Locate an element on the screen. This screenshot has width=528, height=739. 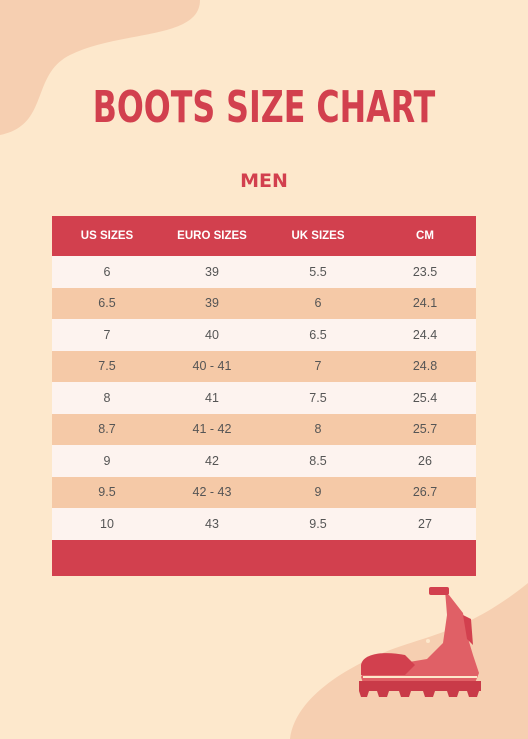
header-uk-sizes: UK SIZES is located at coordinates (318, 236).